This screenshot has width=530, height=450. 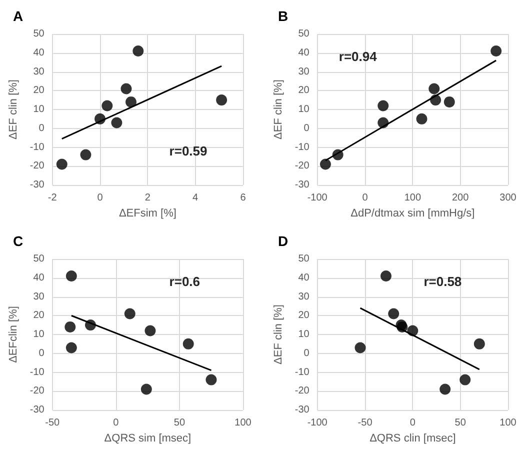 What do you see at coordinates (14, 334) in the screenshot?
I see `y-axis-title: ΔEFclin [%]` at bounding box center [14, 334].